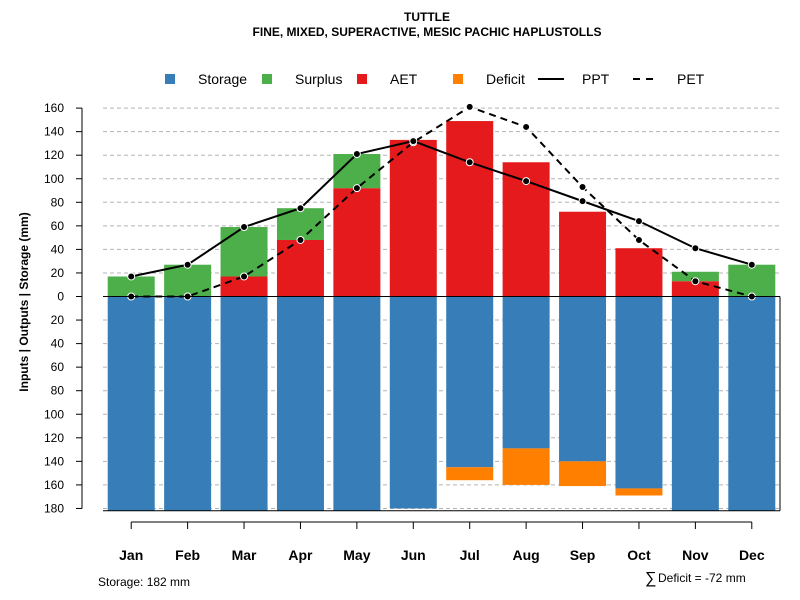 Image resolution: width=800 pixels, height=600 pixels. Describe the element at coordinates (60, 297) in the screenshot. I see `y-tick-label: 0` at that location.